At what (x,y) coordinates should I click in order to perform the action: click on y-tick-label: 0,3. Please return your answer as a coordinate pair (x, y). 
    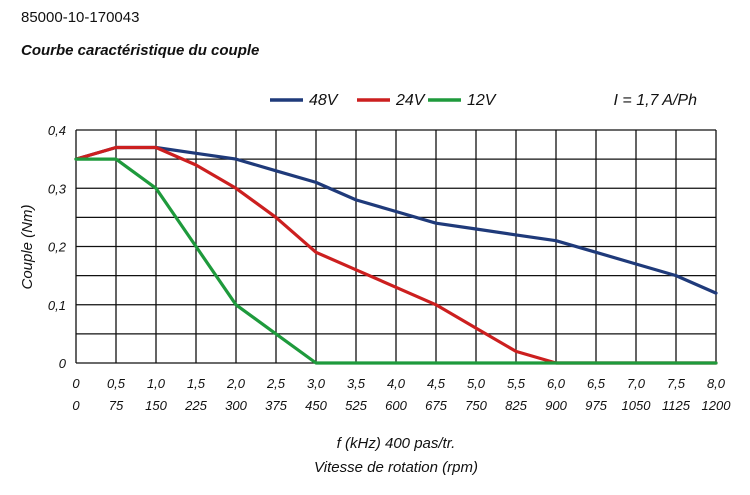
    Looking at the image, I should click on (57, 188).